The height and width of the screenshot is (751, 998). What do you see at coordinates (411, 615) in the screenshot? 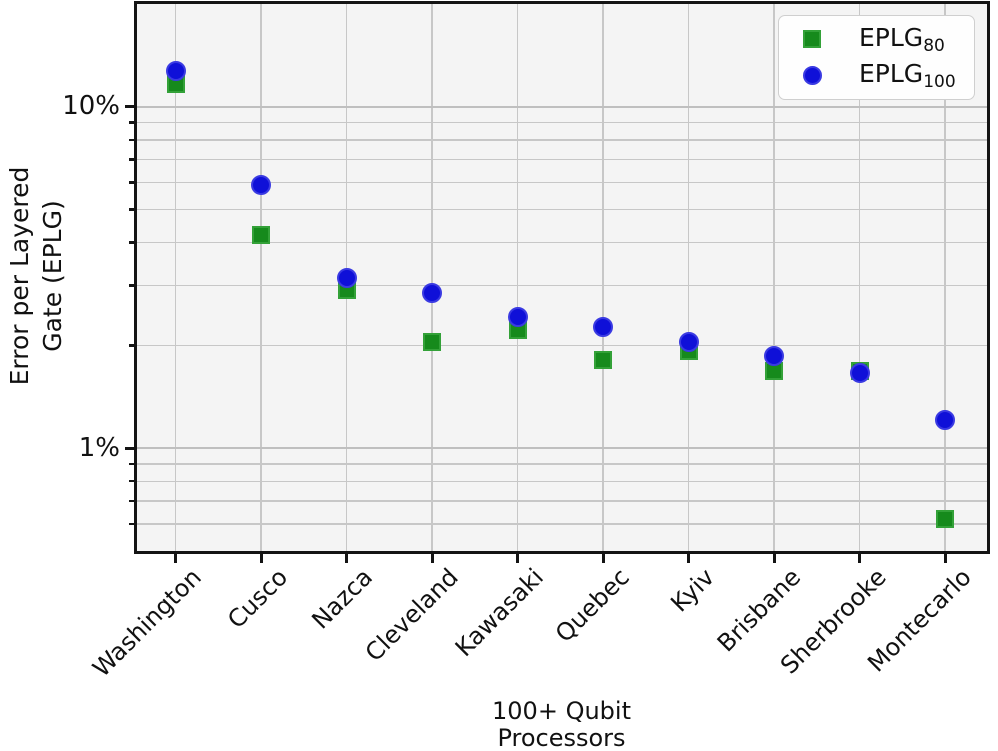
I see `x-tick-label-cleveland: Cleveland` at bounding box center [411, 615].